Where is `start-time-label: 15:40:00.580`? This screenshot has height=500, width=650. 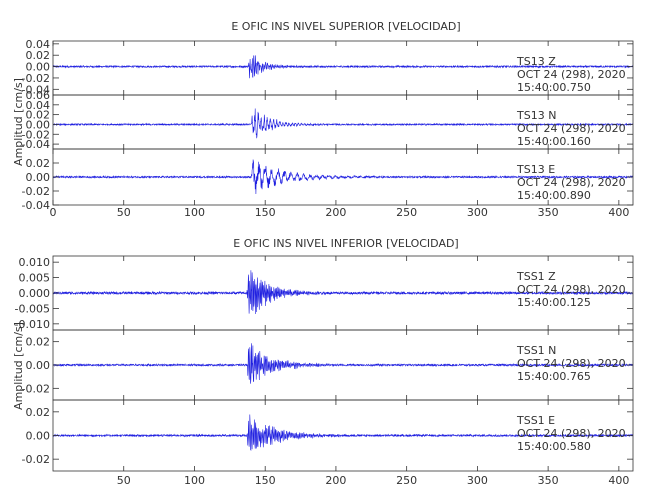 start-time-label: 15:40:00.580 is located at coordinates (554, 446).